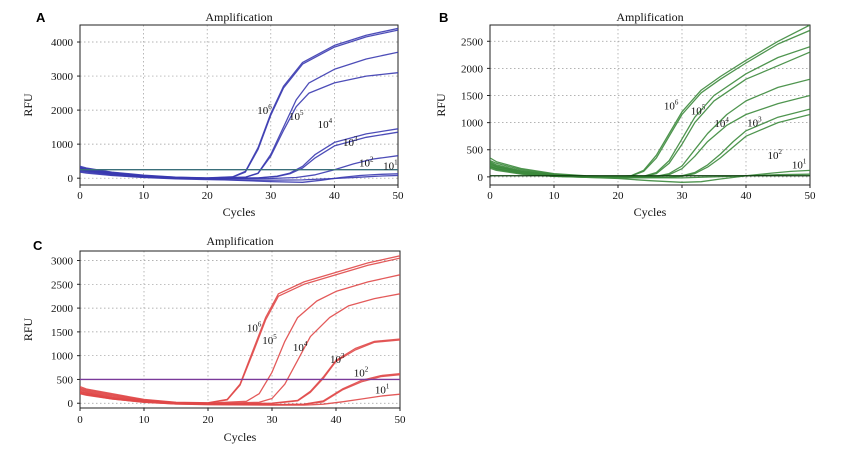 The width and height of the screenshot is (855, 449). I want to click on panel-letter: B, so click(444, 17).